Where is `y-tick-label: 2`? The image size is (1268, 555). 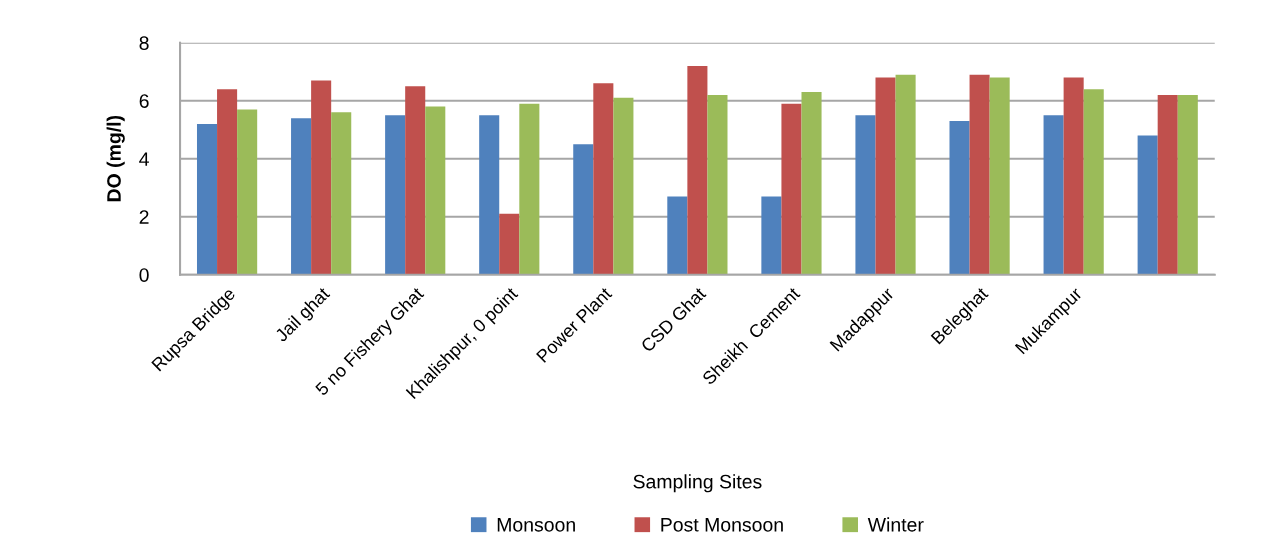 y-tick-label: 2 is located at coordinates (144, 217).